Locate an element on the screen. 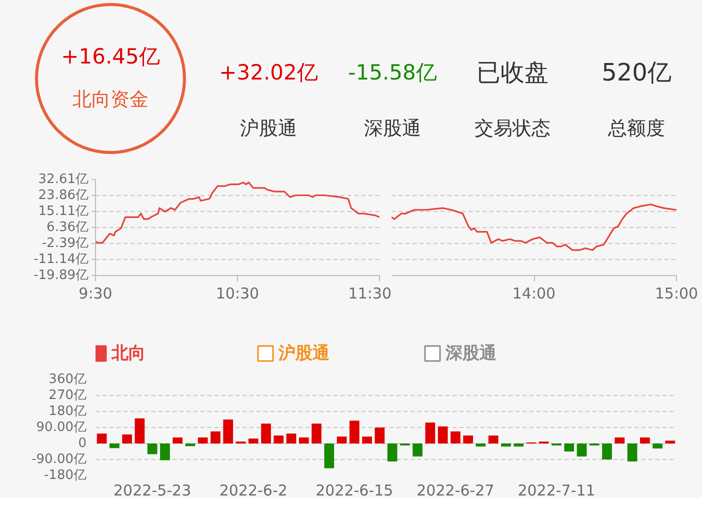  text: 交易状态 is located at coordinates (512, 129).